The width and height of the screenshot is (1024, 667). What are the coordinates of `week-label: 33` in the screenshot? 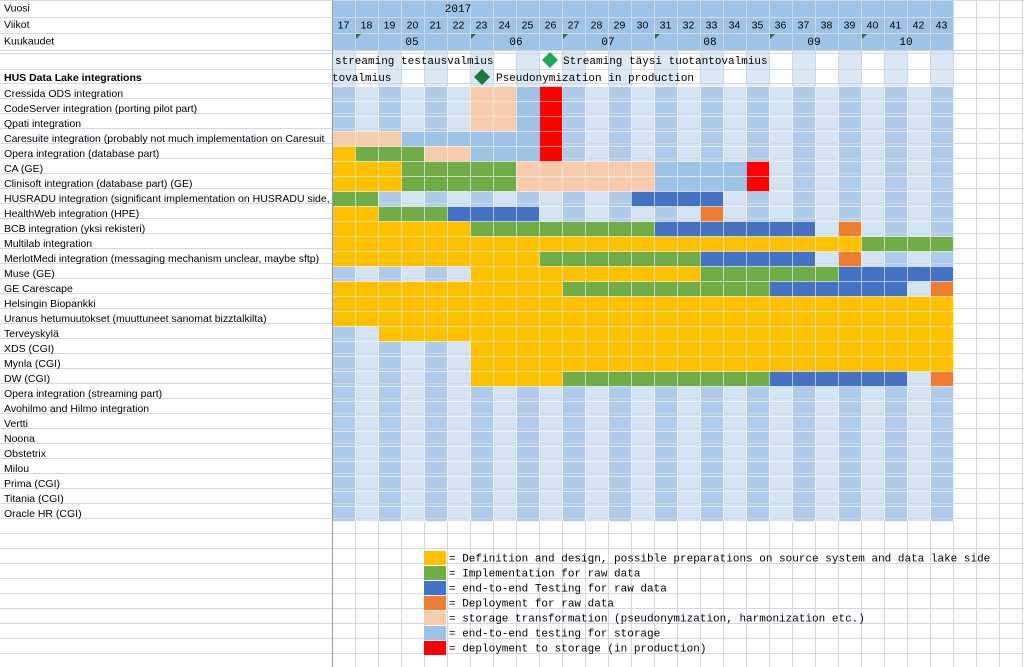 It's located at (712, 25).